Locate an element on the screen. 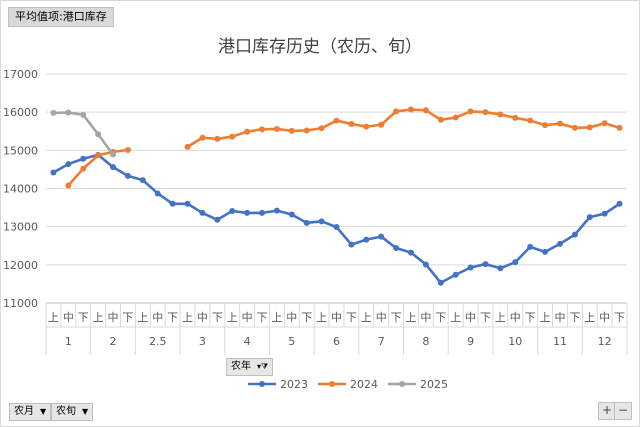  x-tick-label-outer: 4 is located at coordinates (247, 341).